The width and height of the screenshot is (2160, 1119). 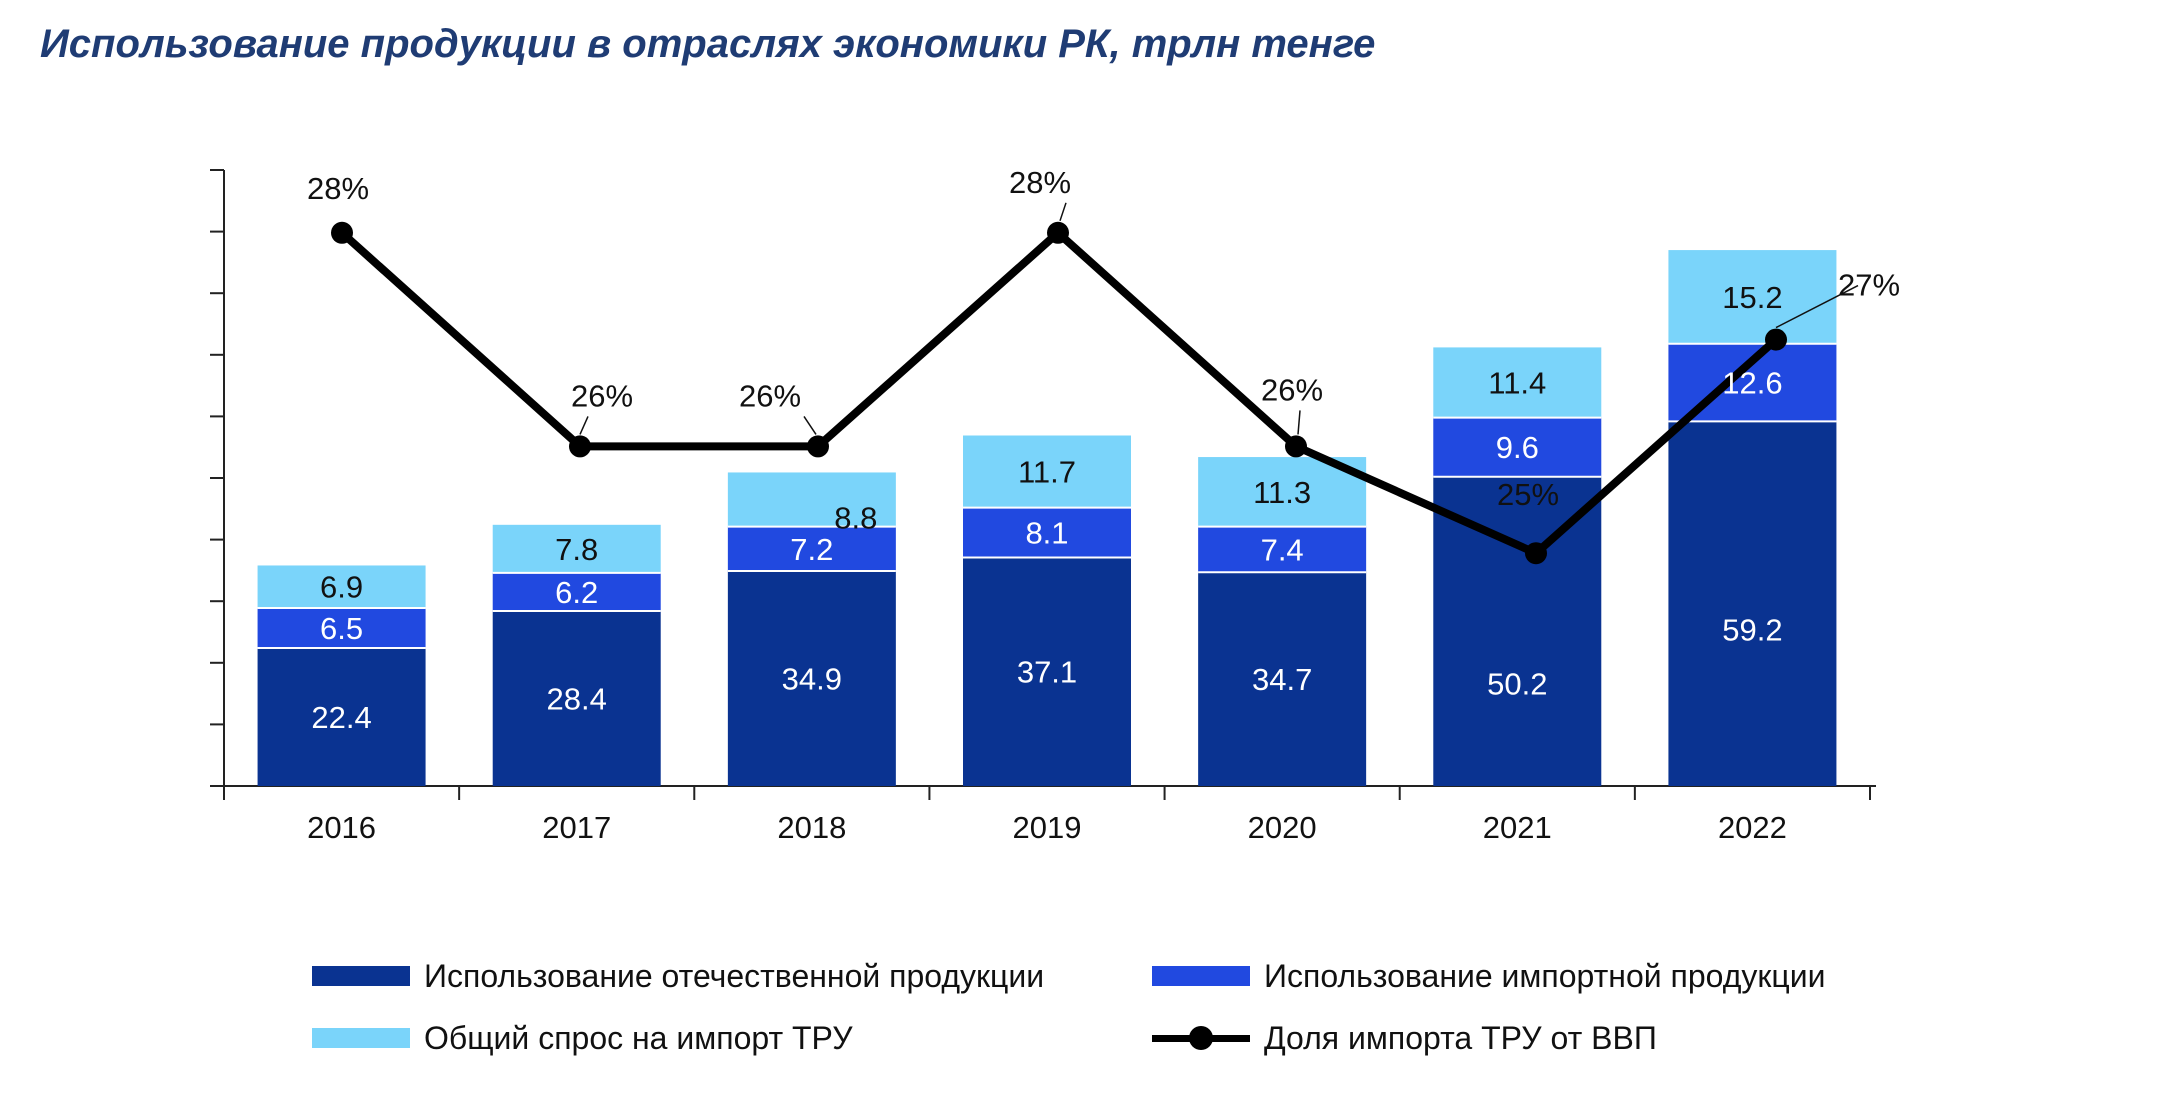 I want to click on bar-value-label: 9.6, so click(x=1517, y=447).